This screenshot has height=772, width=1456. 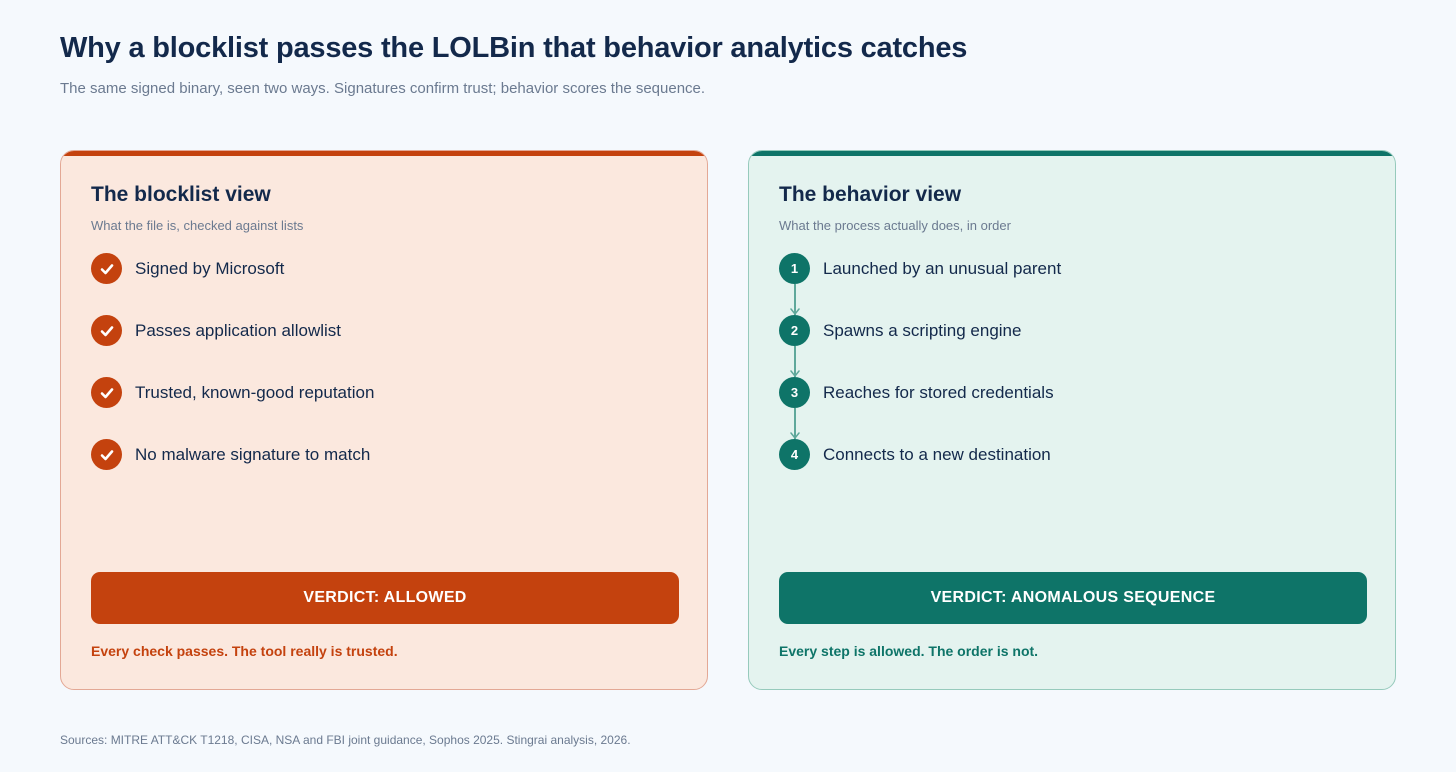 What do you see at coordinates (197, 225) in the screenshot?
I see `blocklist-panel-subtitle: What the file is, checked against lists` at bounding box center [197, 225].